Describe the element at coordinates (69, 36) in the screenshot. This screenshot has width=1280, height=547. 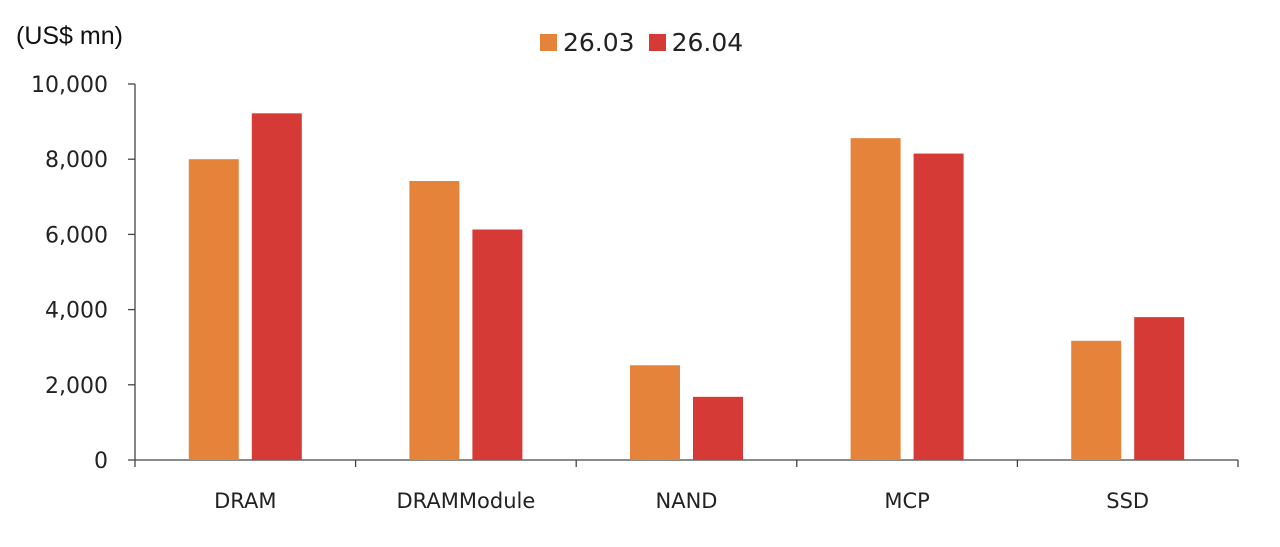
I see `y-unit-label: (US$ mn)` at that location.